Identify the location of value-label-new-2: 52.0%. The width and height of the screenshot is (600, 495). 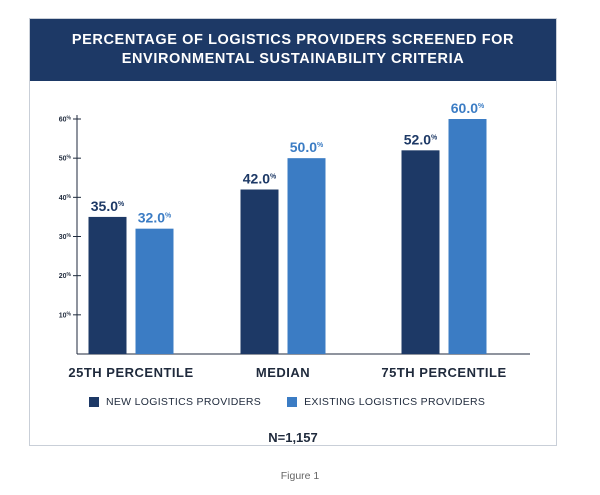
(421, 139).